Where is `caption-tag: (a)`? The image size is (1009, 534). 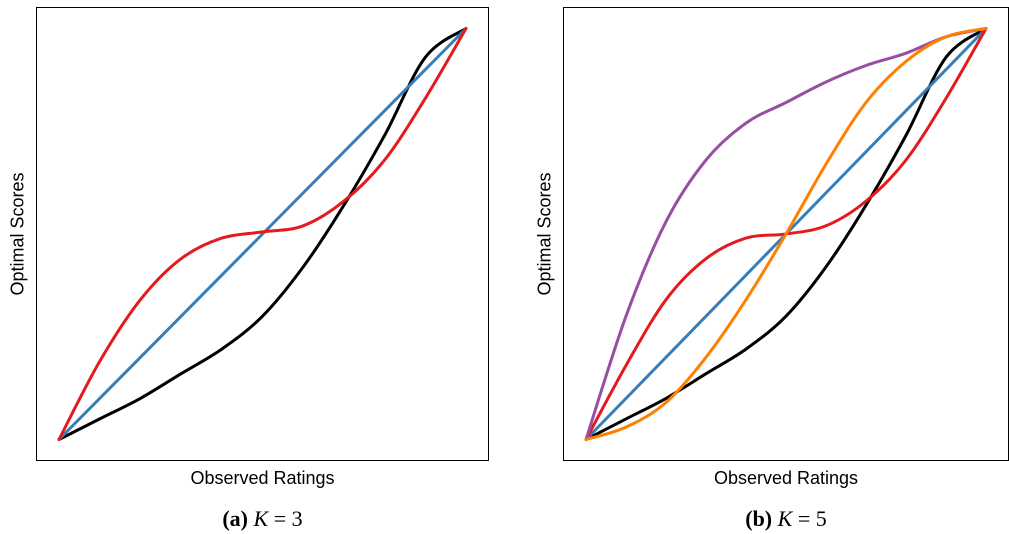
caption-tag: (a) is located at coordinates (235, 518).